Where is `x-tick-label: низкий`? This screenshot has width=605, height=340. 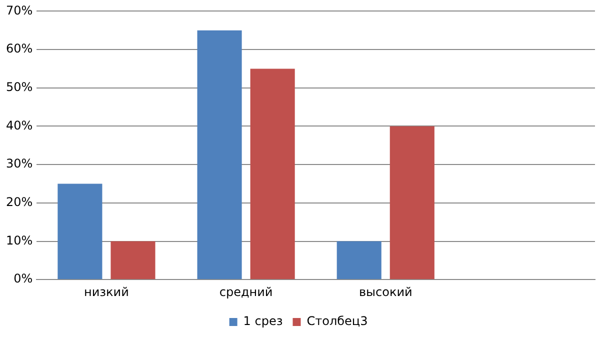
x-tick-label: низкий is located at coordinates (106, 291).